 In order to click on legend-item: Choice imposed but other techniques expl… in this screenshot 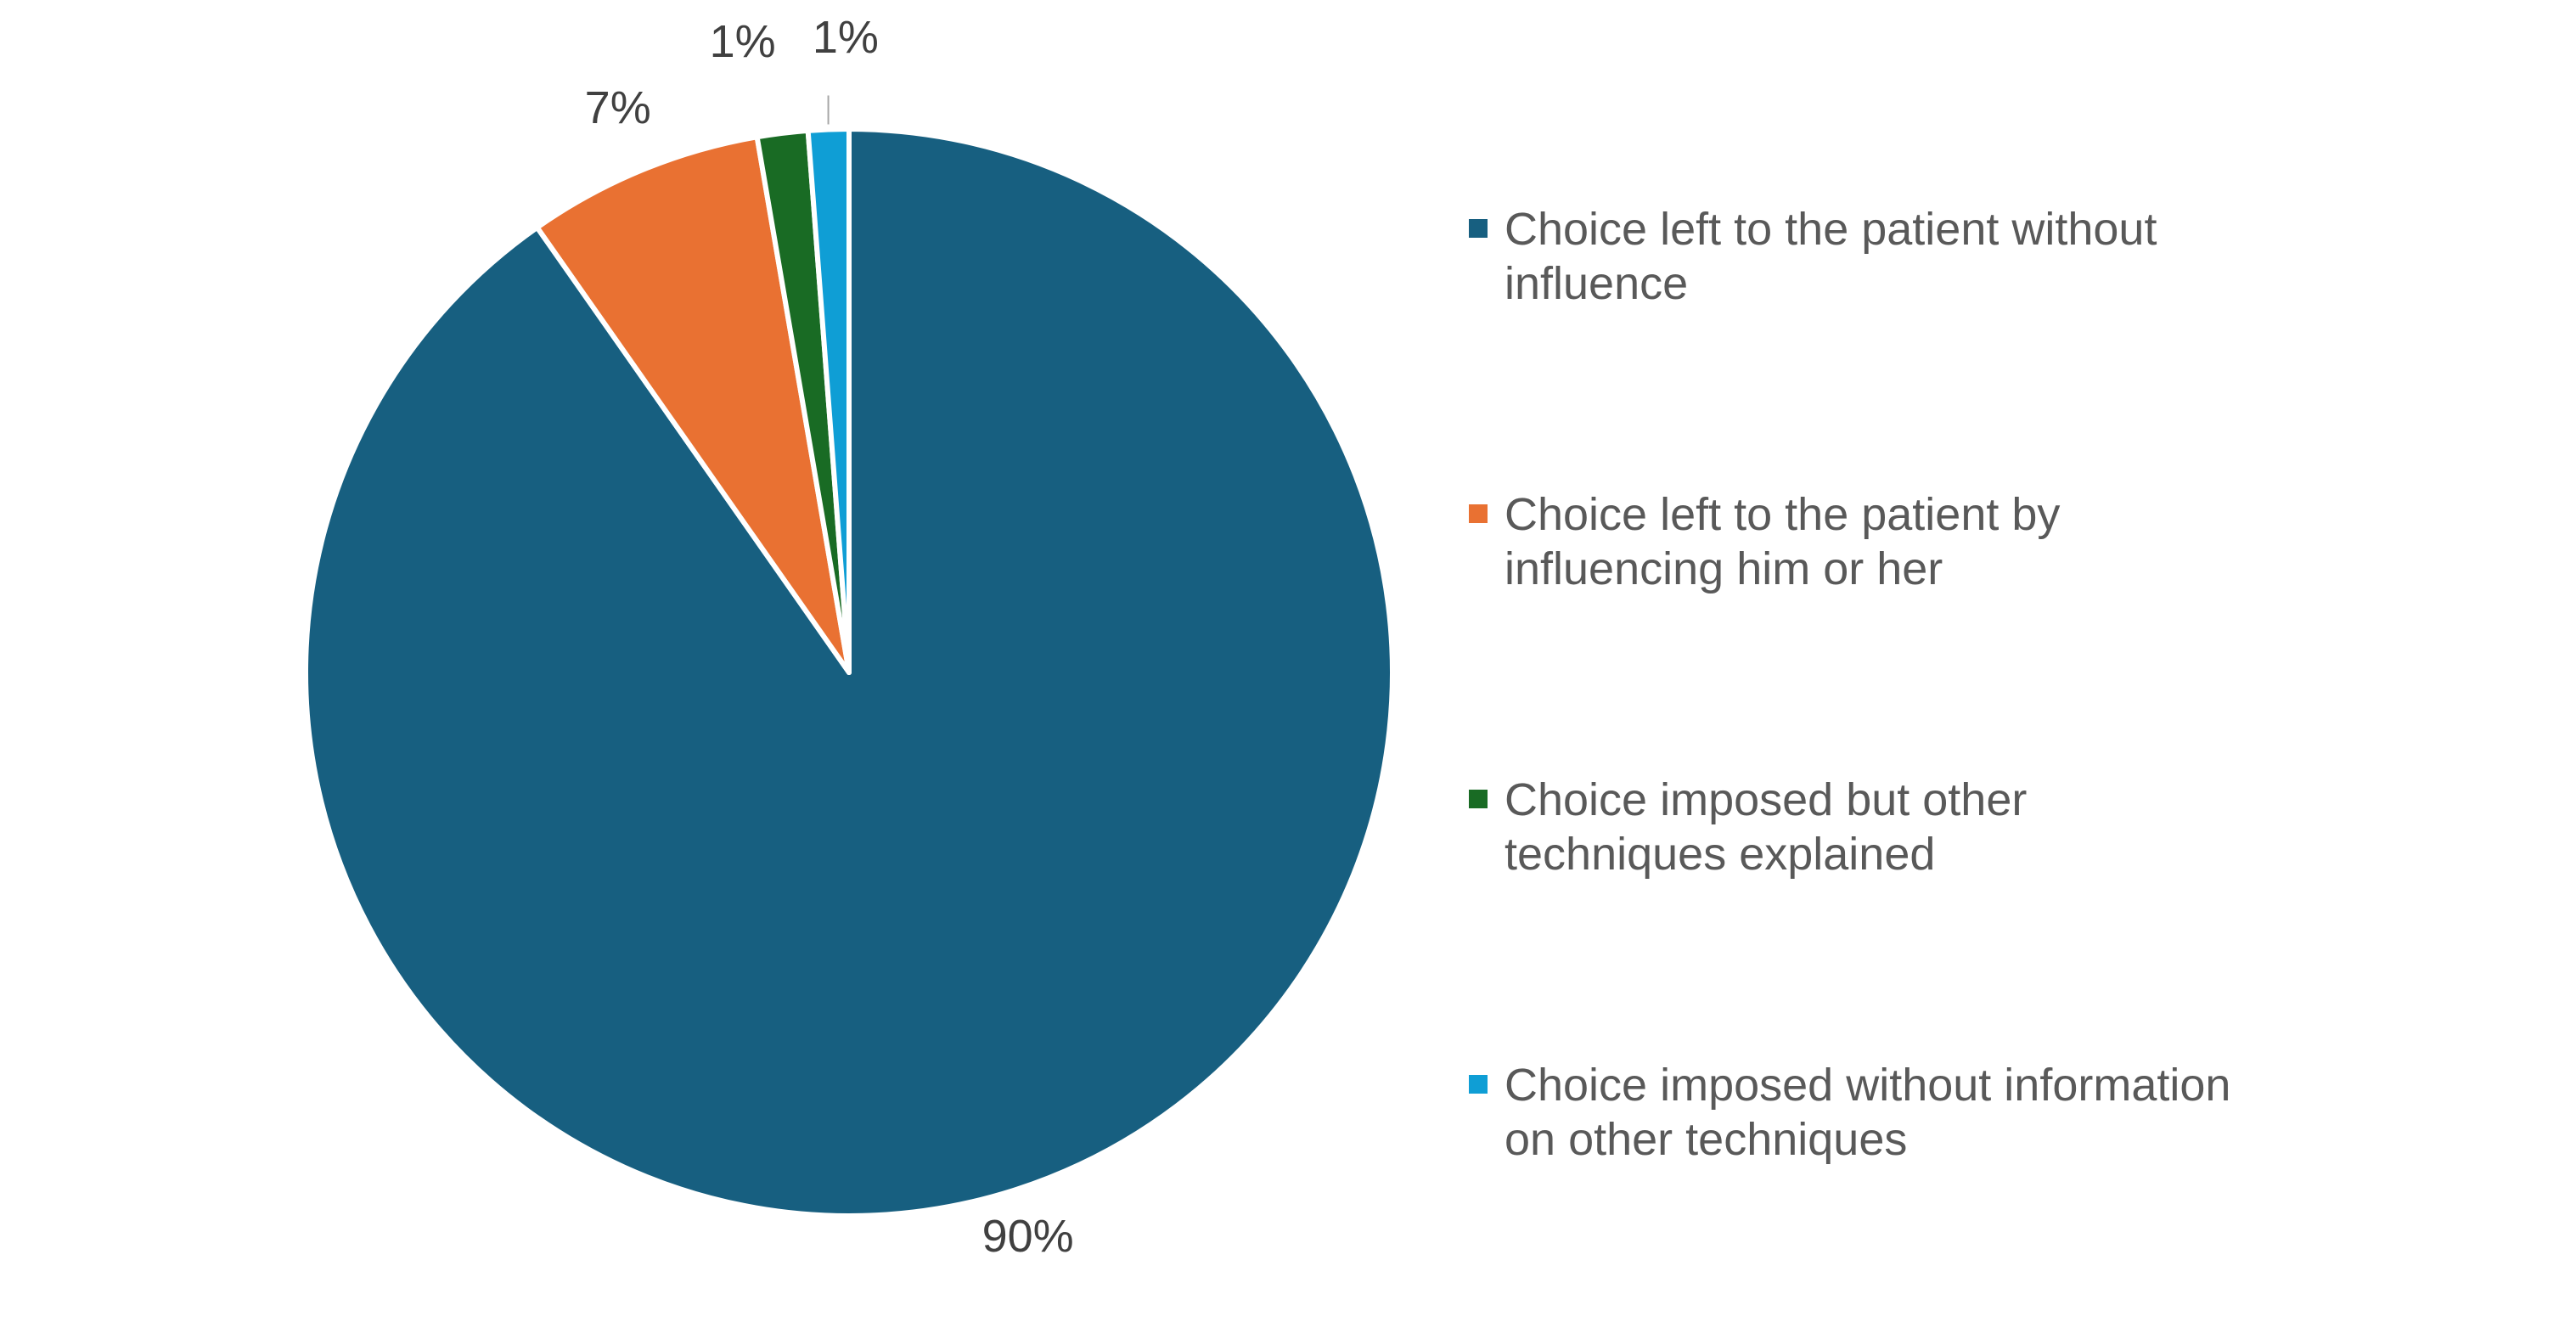, I will do `click(1893, 827)`.